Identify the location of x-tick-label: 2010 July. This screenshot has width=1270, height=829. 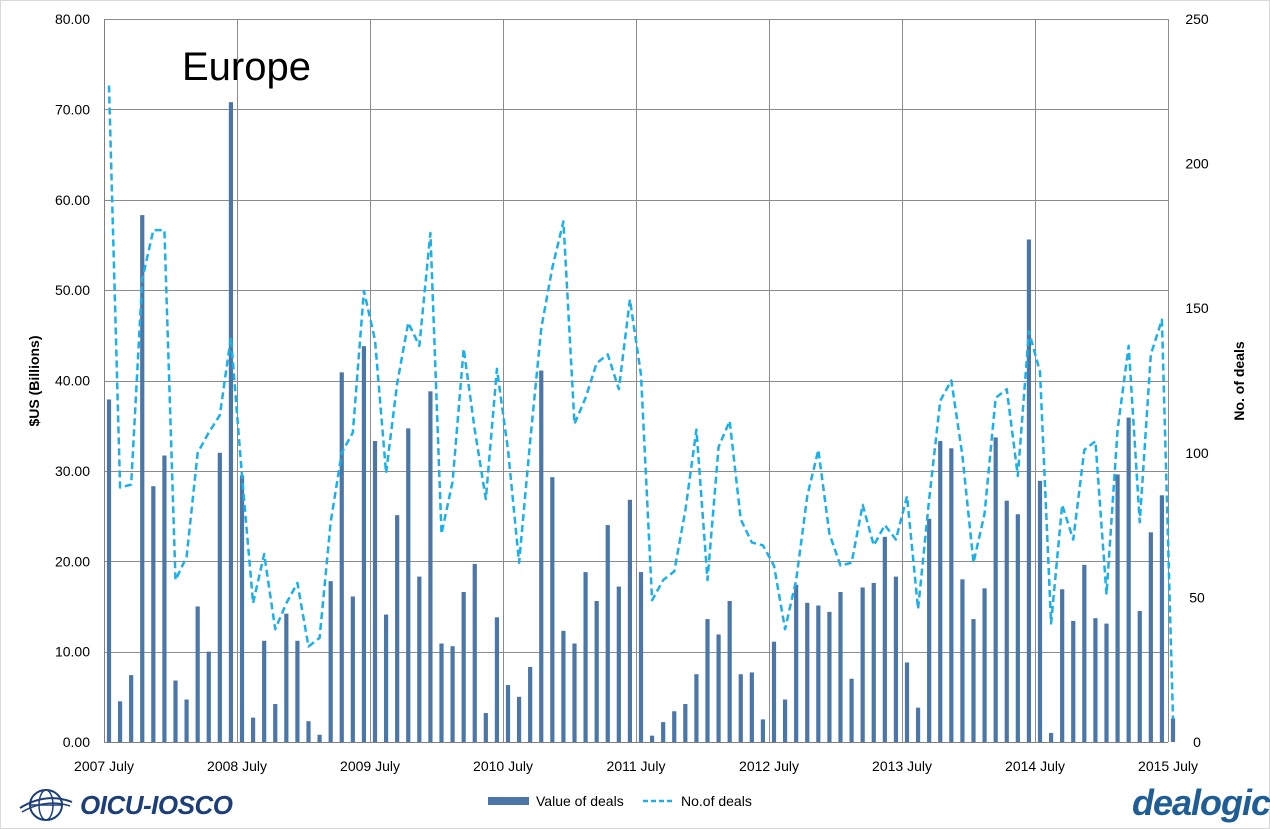
(503, 766).